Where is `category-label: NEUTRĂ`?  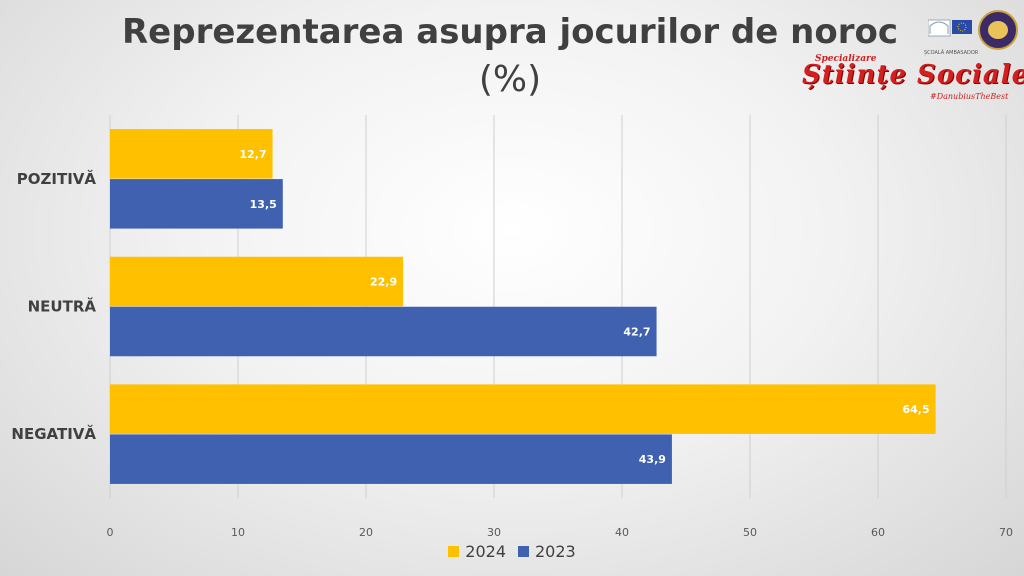
category-label: NEUTRĂ is located at coordinates (62, 306).